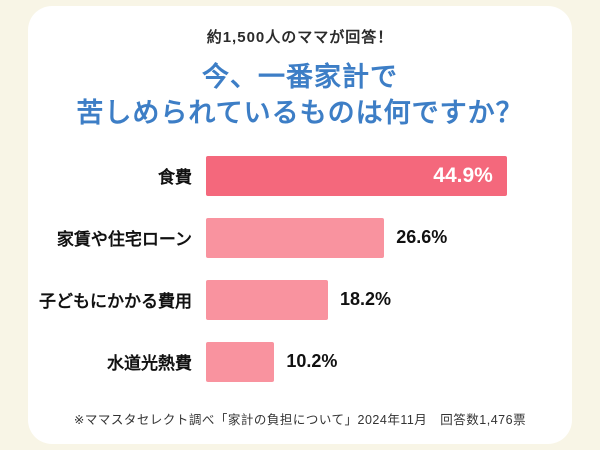 This screenshot has height=450, width=600. I want to click on chart-title: 今、一番家計で 苦しめられているものは何ですか？, so click(300, 95).